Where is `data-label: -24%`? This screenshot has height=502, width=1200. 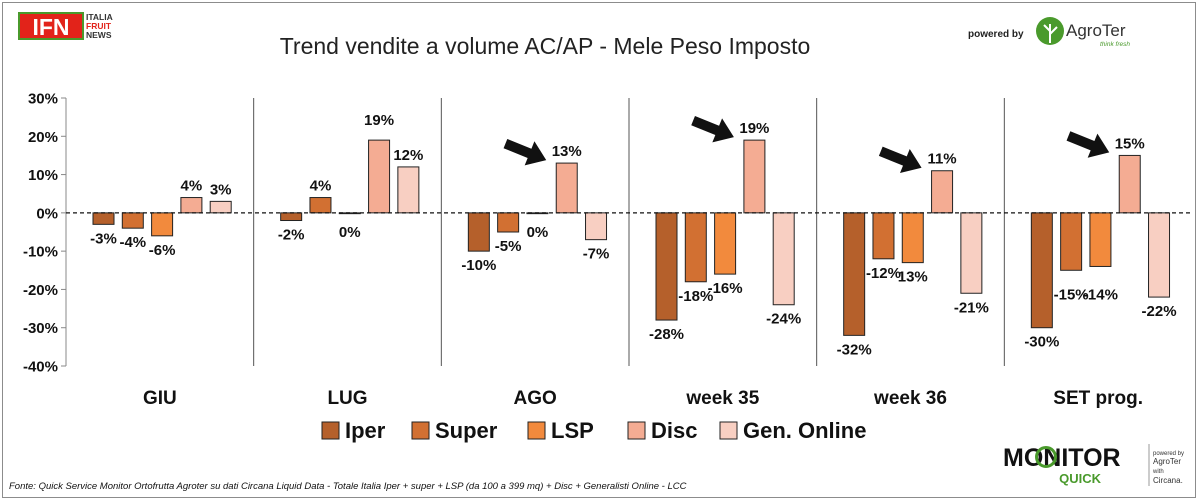 data-label: -24% is located at coordinates (783, 319).